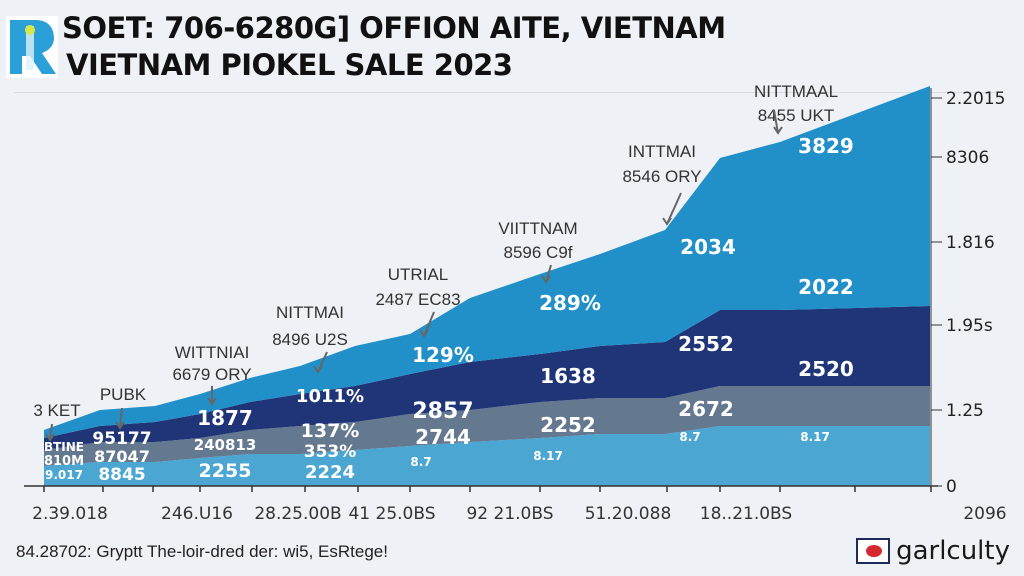 This screenshot has width=1024, height=576. What do you see at coordinates (212, 352) in the screenshot?
I see `annotation-label: WITTNIAI` at bounding box center [212, 352].